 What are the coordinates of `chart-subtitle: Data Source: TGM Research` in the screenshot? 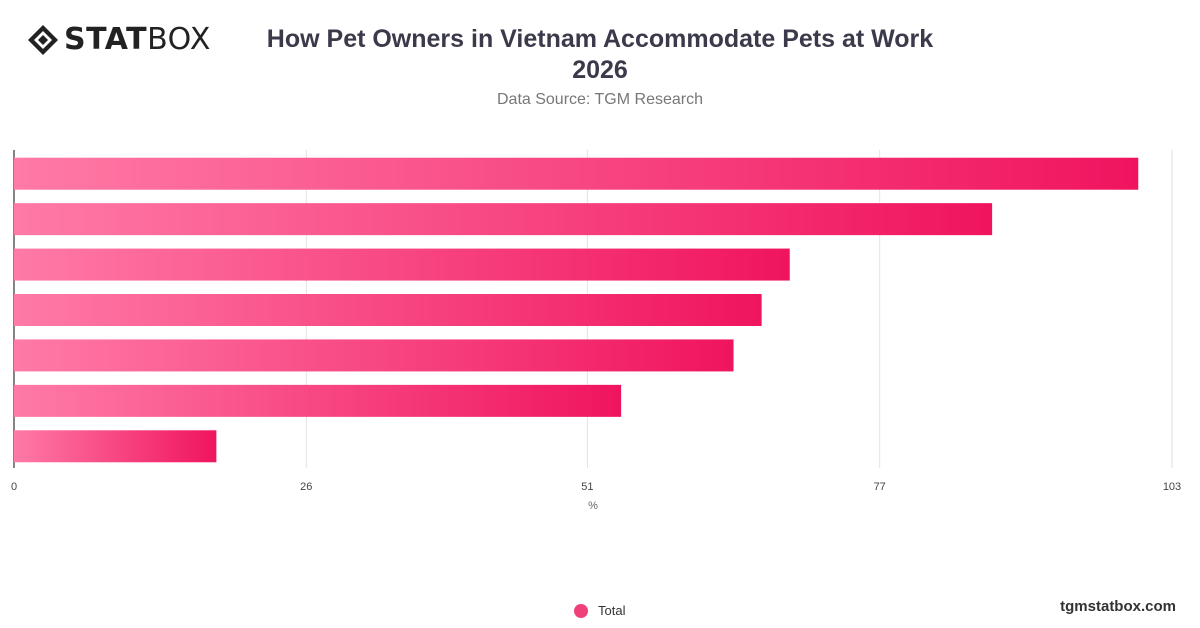 It's located at (599, 99).